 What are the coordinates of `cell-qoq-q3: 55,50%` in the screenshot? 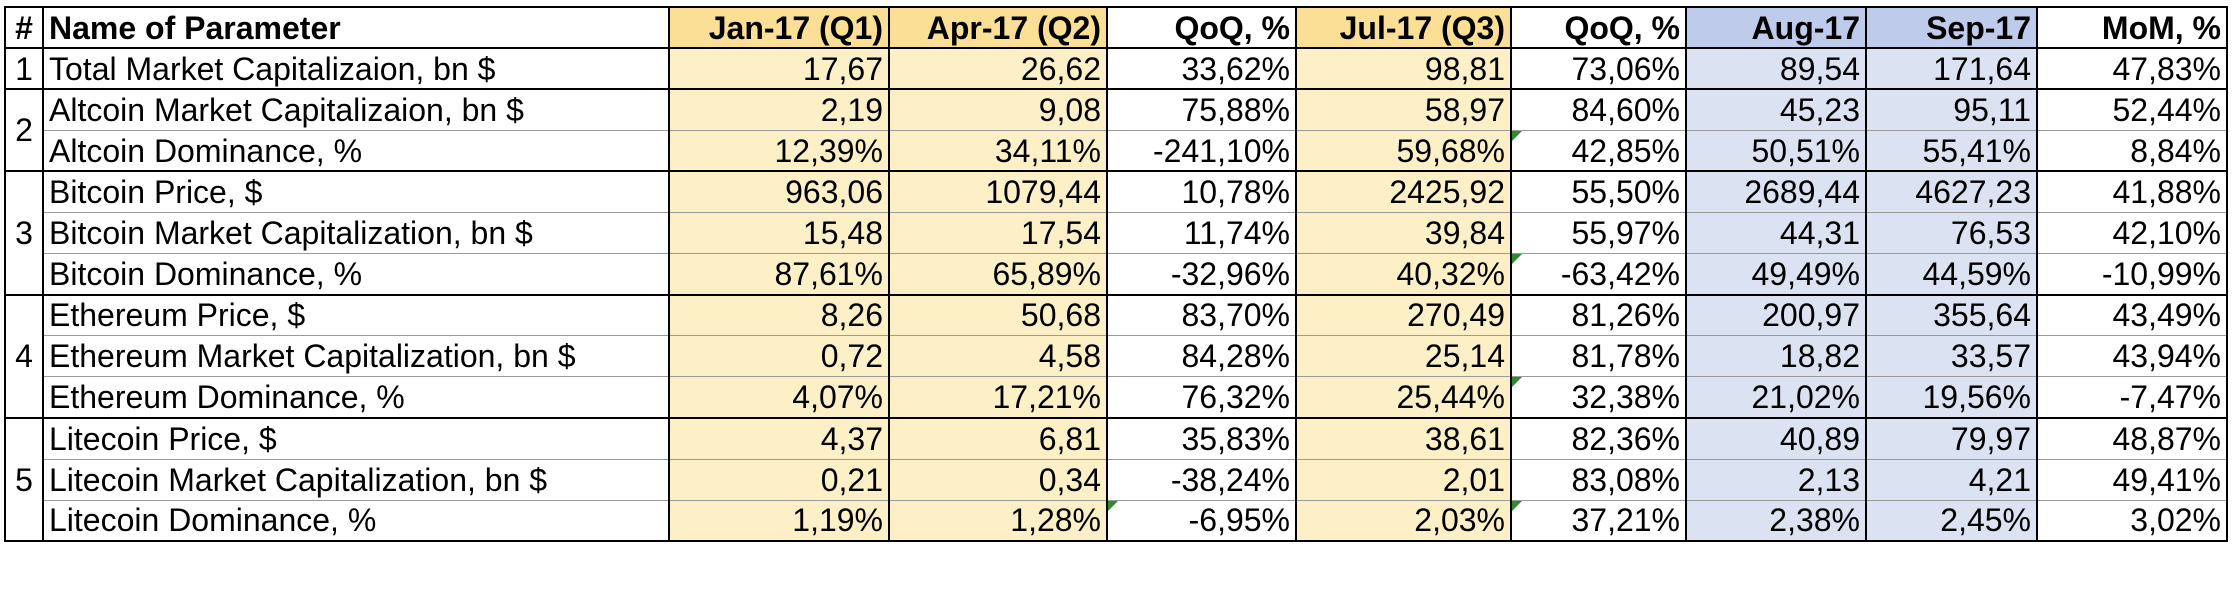 It's located at (1598, 191).